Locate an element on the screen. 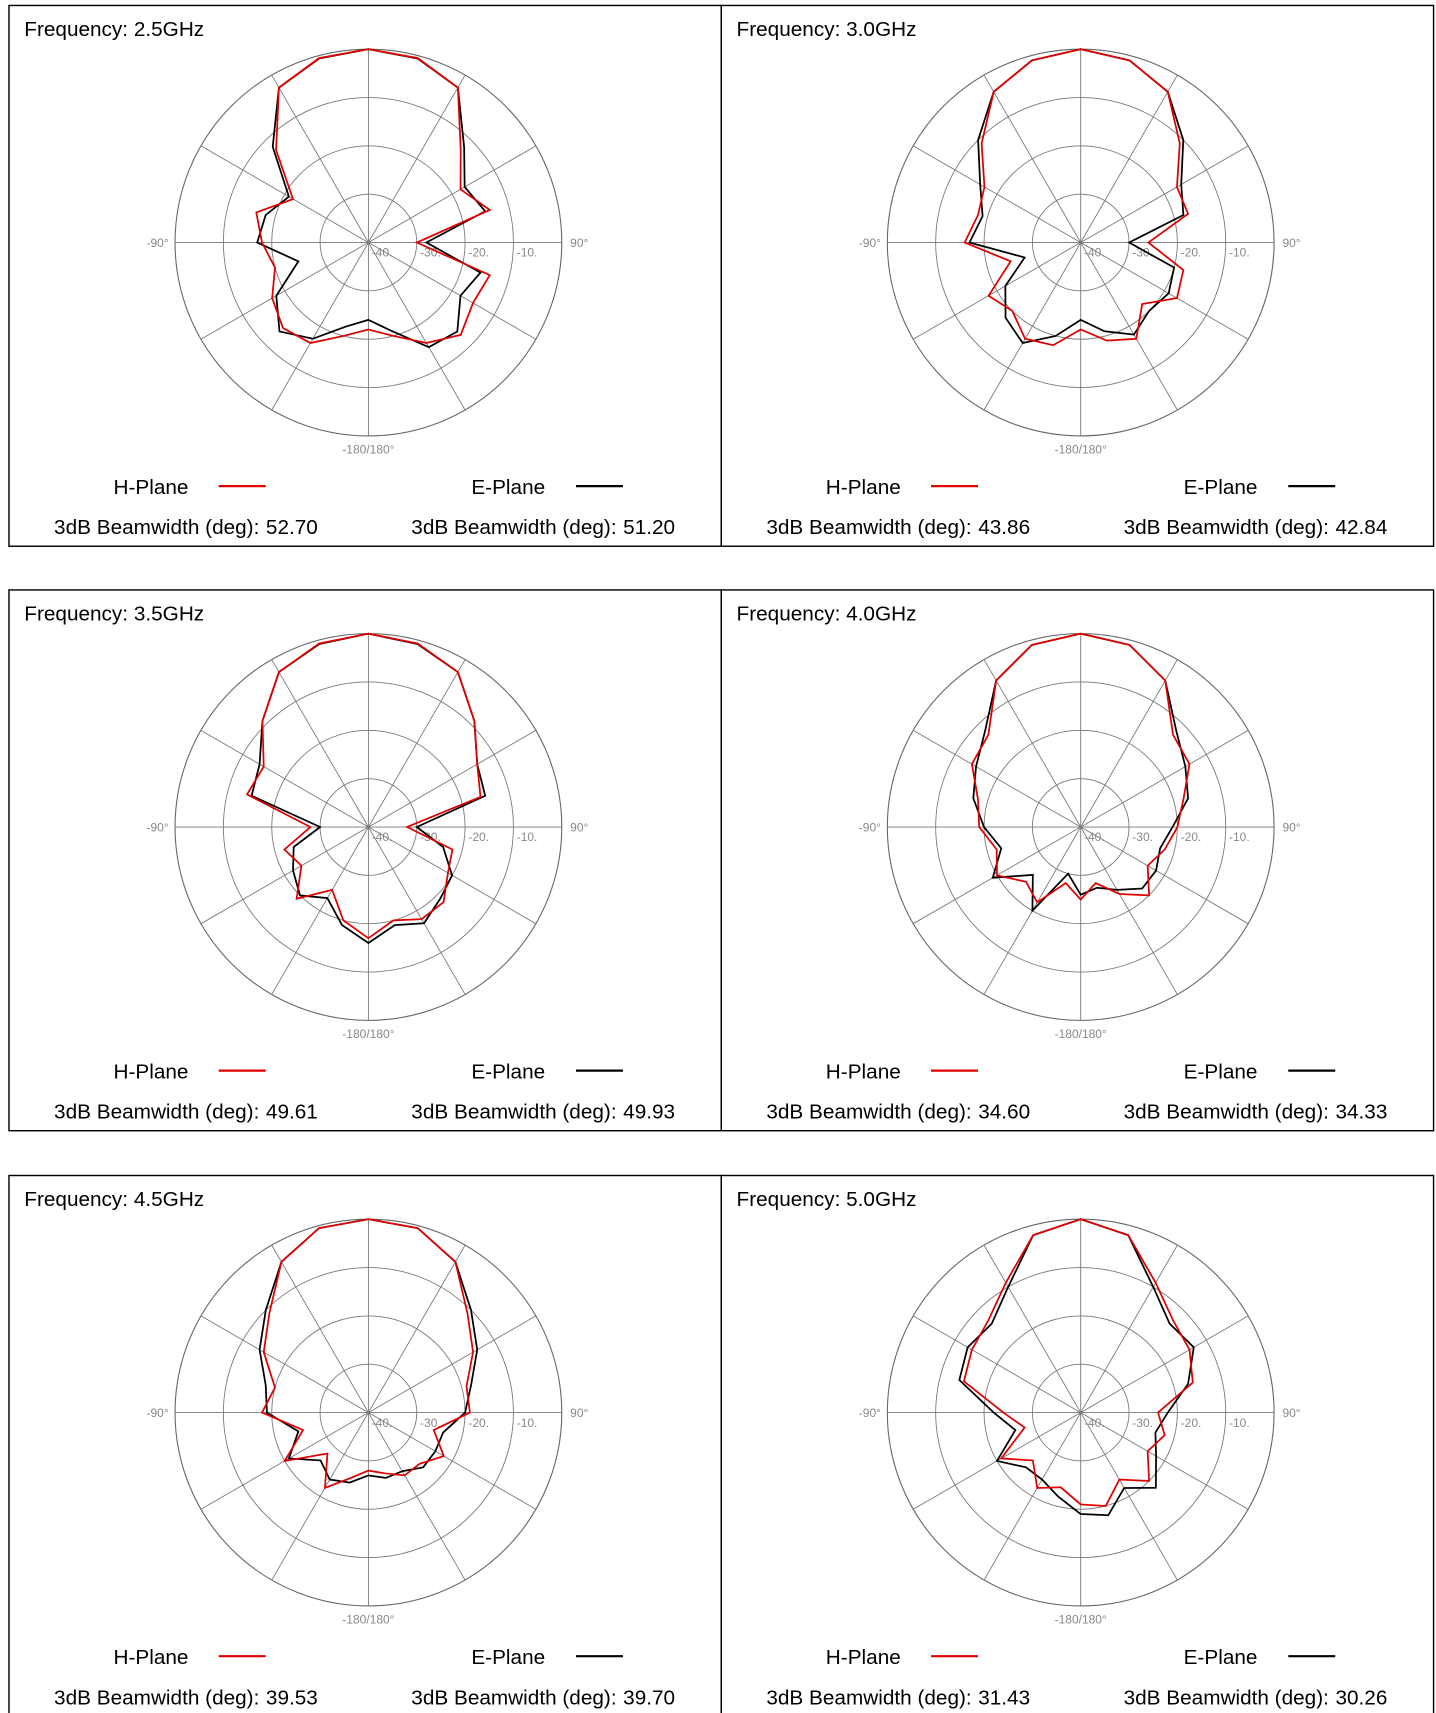 The height and width of the screenshot is (1713, 1436). beamwidth-value: 52.70 is located at coordinates (292, 527).